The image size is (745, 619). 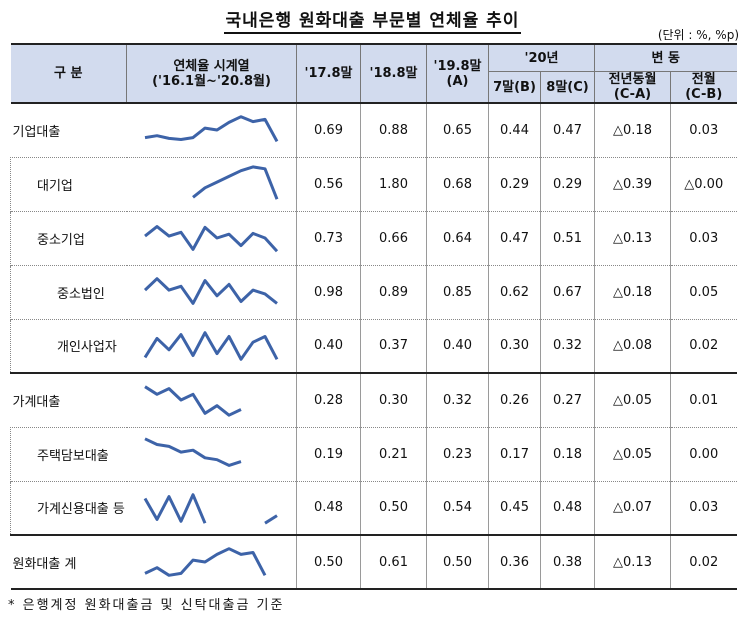 I want to click on cell-v2008: 0.27, so click(x=567, y=399).